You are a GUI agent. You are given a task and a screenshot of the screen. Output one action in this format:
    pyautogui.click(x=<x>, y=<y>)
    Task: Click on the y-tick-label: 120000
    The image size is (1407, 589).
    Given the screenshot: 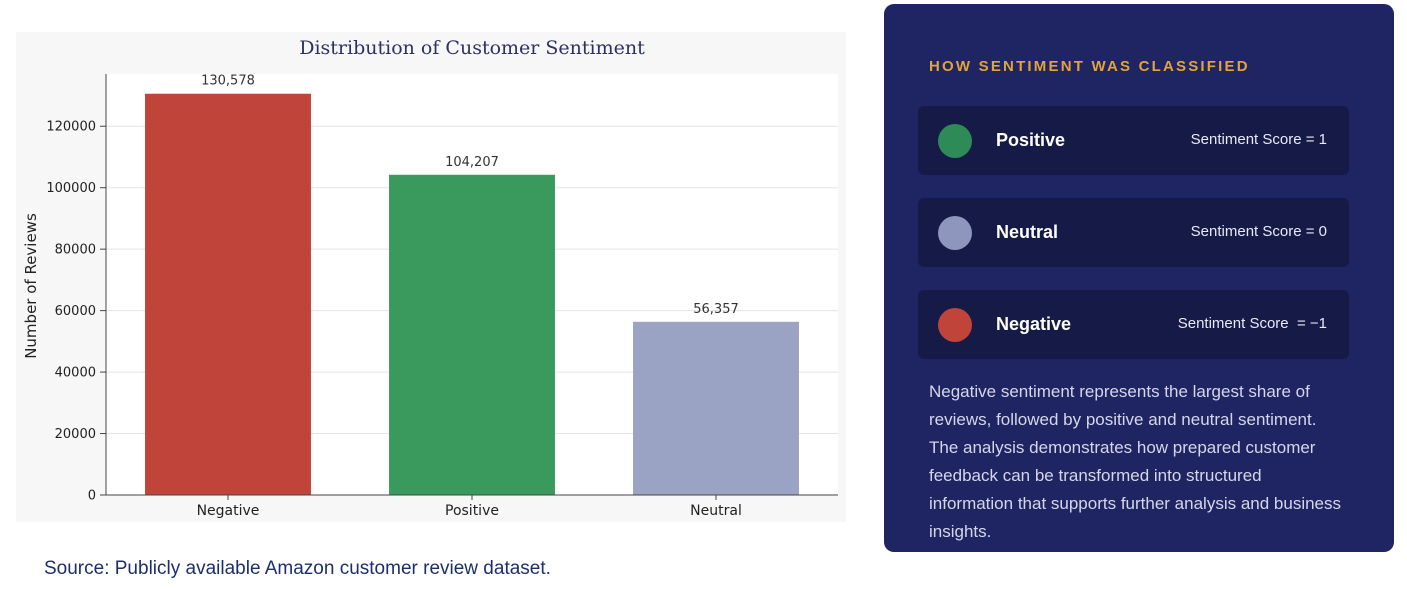 What is the action you would take?
    pyautogui.click(x=71, y=127)
    